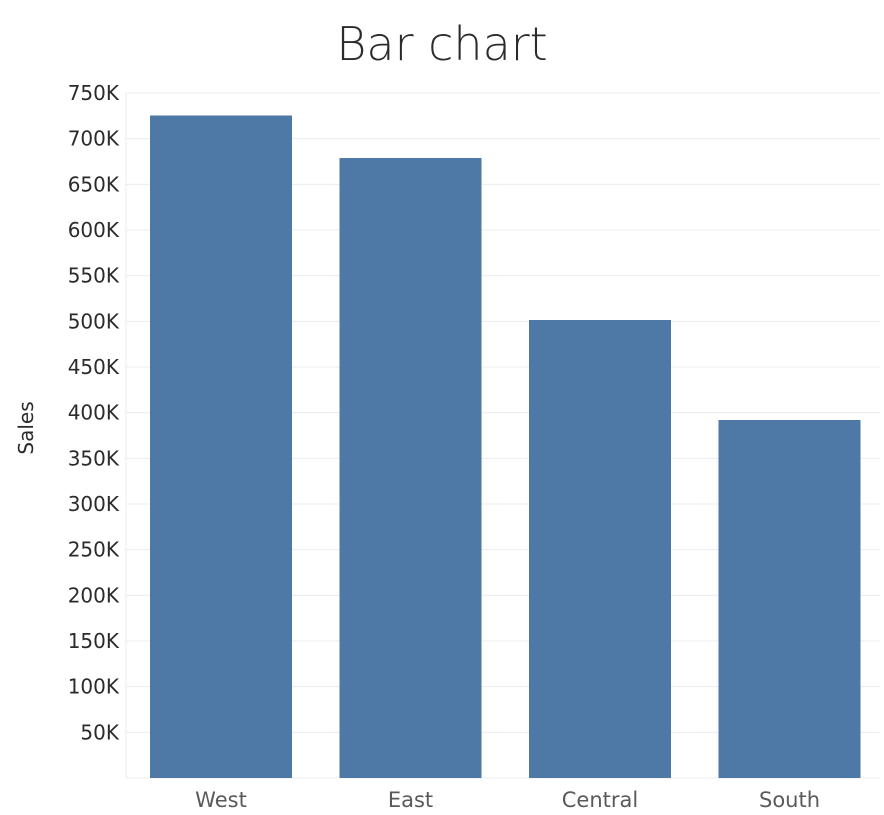  What do you see at coordinates (600, 800) in the screenshot?
I see `x-category-label: Central` at bounding box center [600, 800].